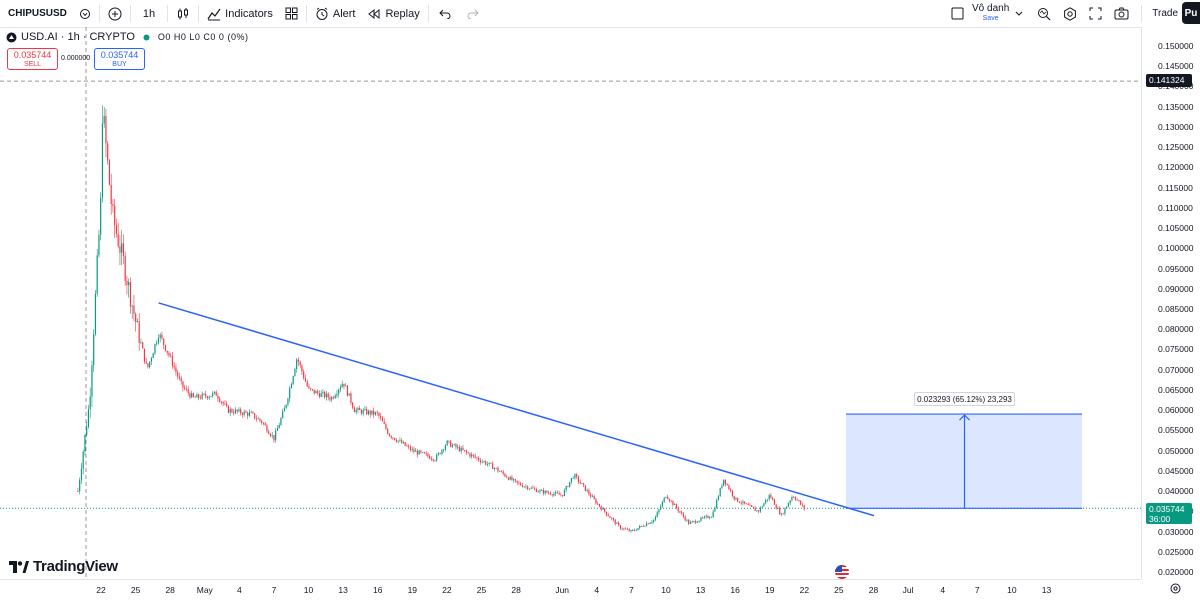  What do you see at coordinates (1176, 450) in the screenshot?
I see `price-tick-label: 0.050000` at bounding box center [1176, 450].